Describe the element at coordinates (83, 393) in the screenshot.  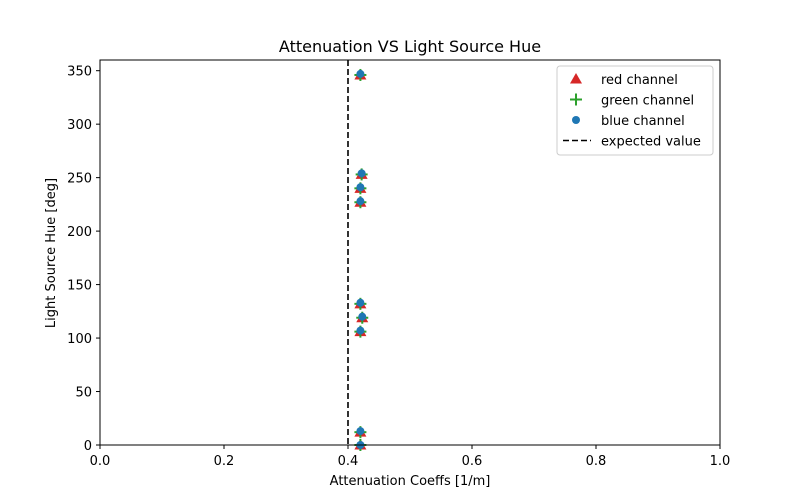
I see `y-tick-label: 50` at that location.